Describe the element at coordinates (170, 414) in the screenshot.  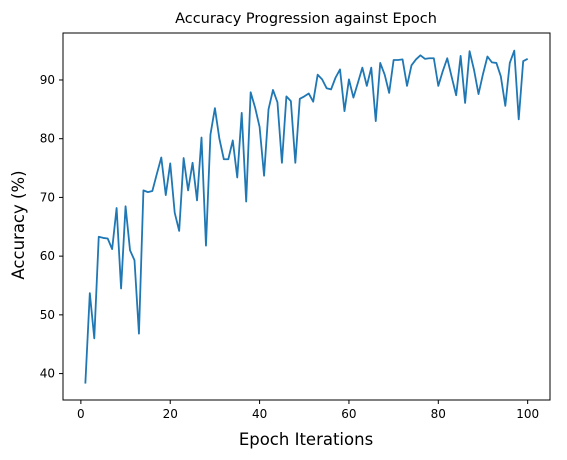
I see `x-tick-label: 20` at that location.